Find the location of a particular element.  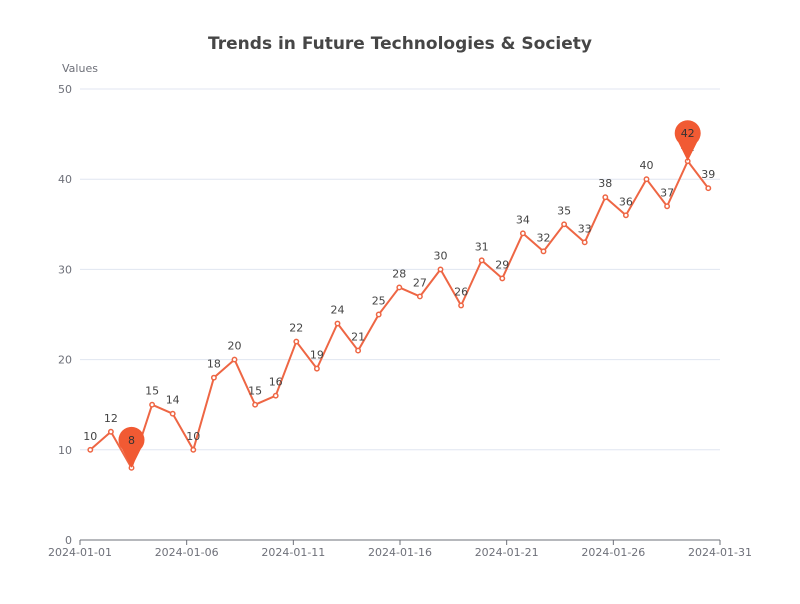

x-tick-label: 2024-01-16 is located at coordinates (400, 552).